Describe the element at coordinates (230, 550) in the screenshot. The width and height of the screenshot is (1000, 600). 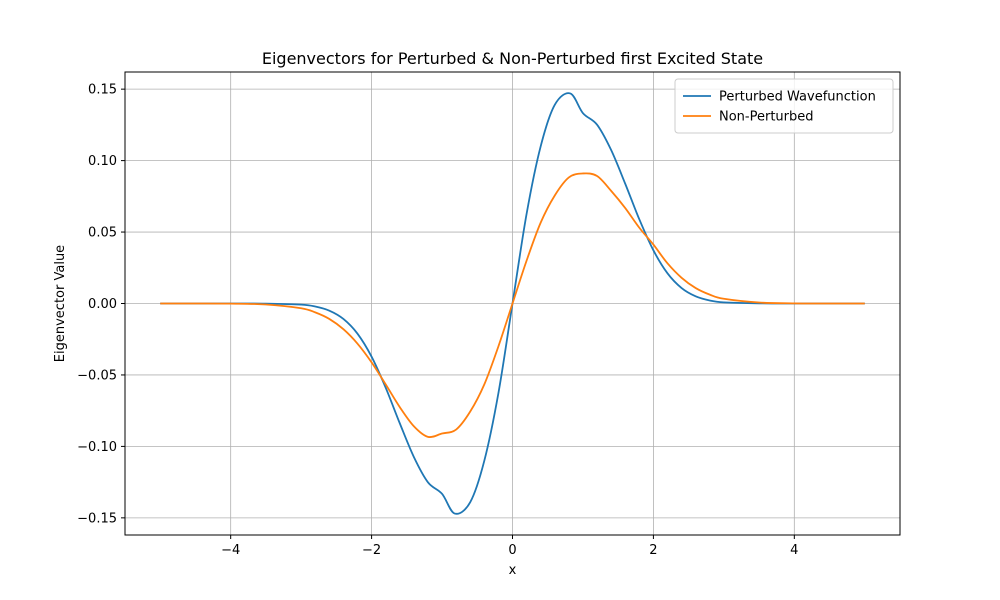
I see `x-tick-label: −4` at that location.